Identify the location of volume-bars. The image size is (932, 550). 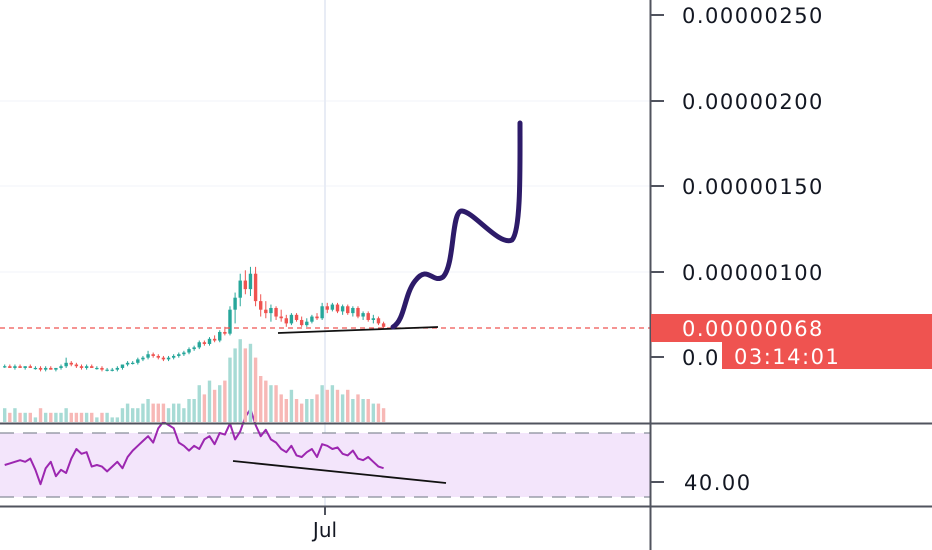
(194, 380).